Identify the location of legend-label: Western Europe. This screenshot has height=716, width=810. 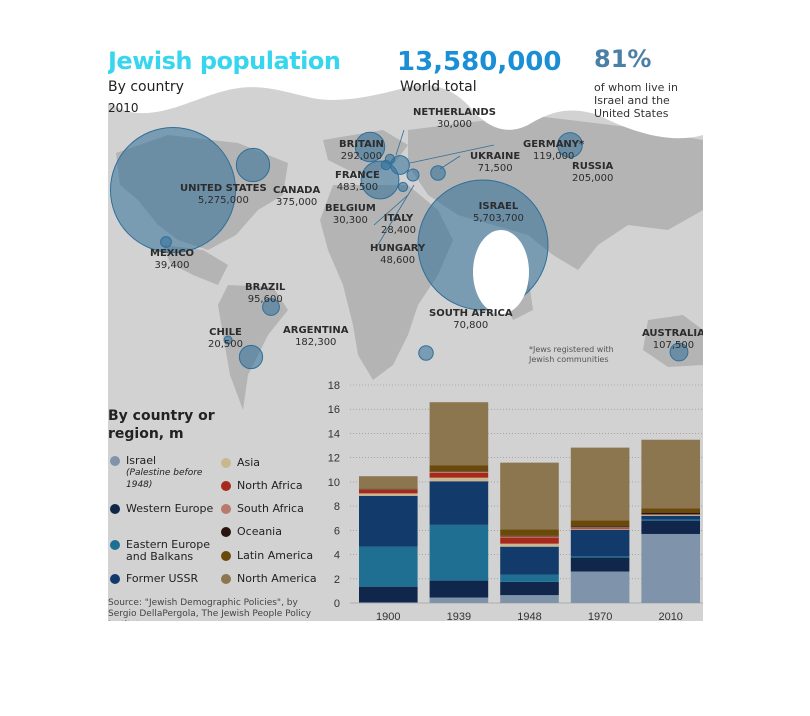
(170, 508).